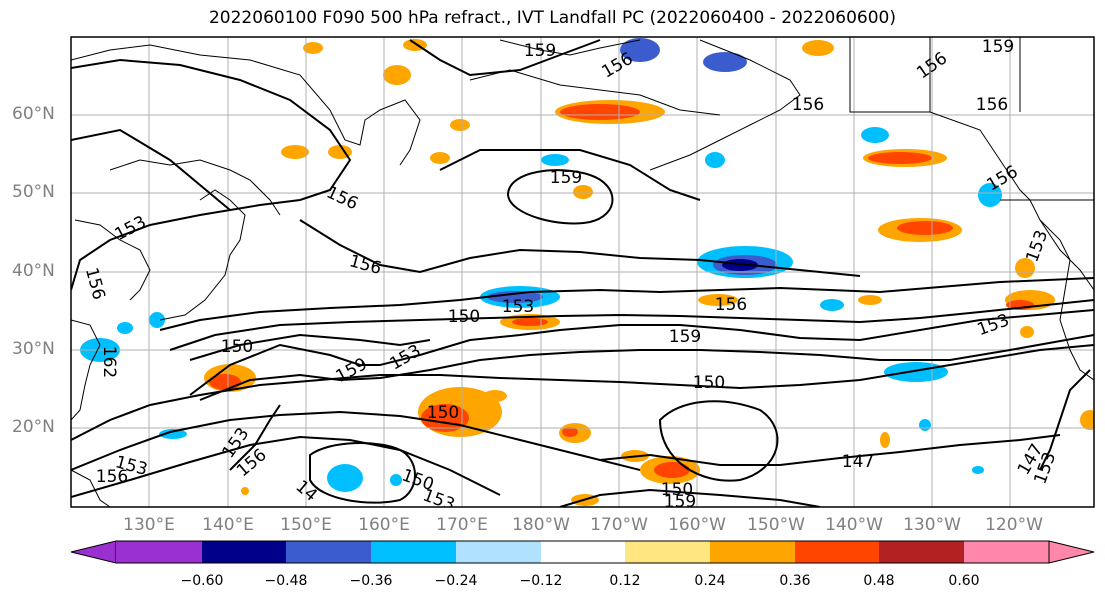 The width and height of the screenshot is (1105, 601). Describe the element at coordinates (33, 114) in the screenshot. I see `lat-label: 60°N` at that location.